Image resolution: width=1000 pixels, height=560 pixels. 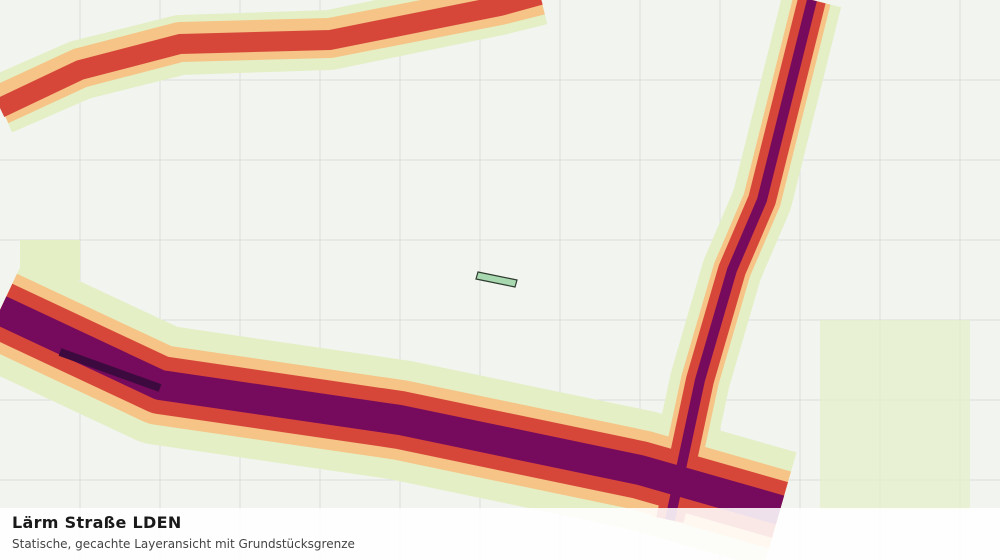 What do you see at coordinates (496, 279) in the screenshot?
I see `parcel-boundary` at bounding box center [496, 279].